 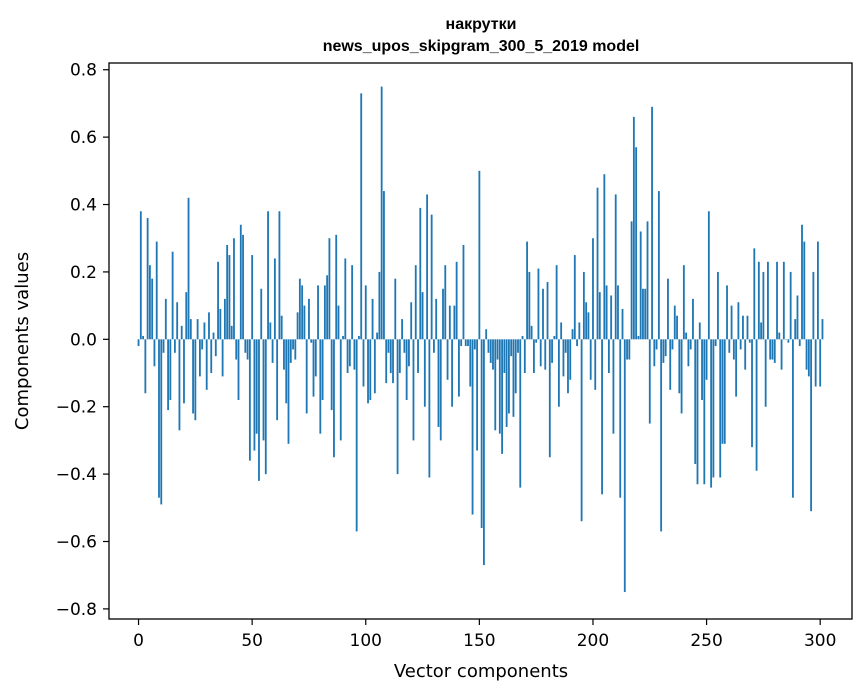 I want to click on y-tick-label: −0.8, so click(x=76, y=610).